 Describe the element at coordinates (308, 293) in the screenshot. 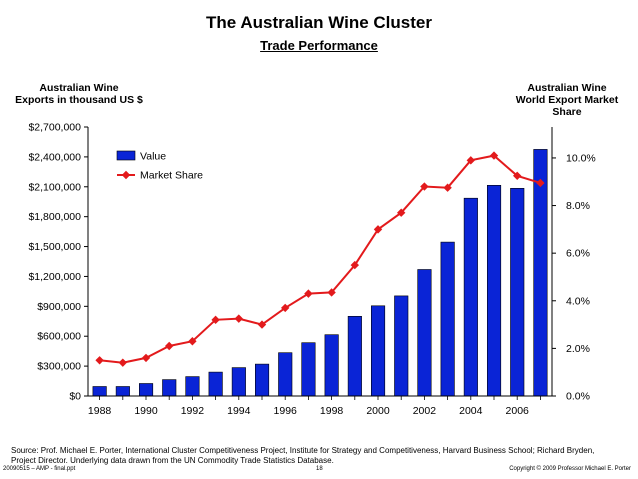

I see `market-share-point-1997` at that location.